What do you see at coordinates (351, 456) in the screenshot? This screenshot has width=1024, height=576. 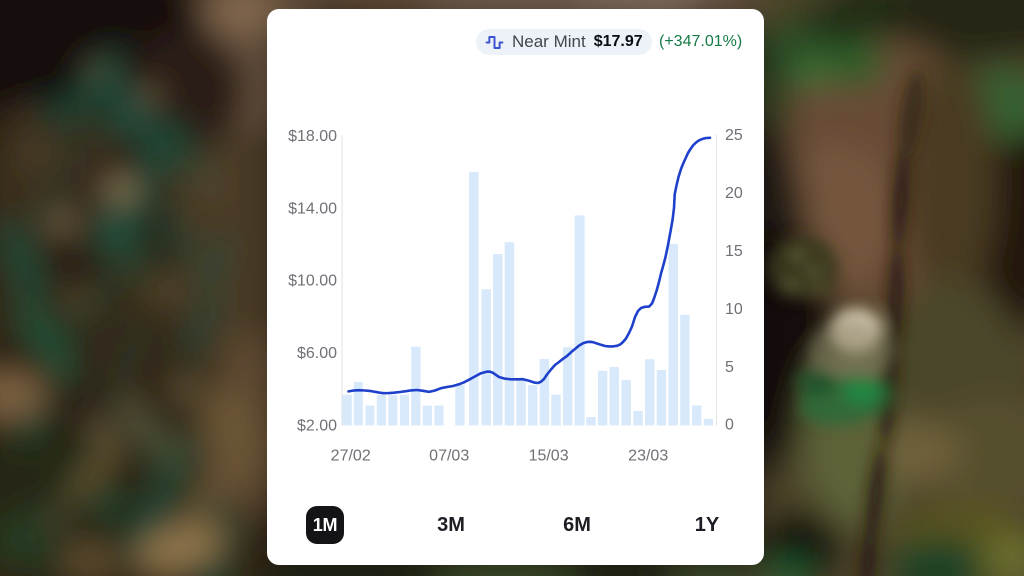 I see `svg-text: 27/02` at bounding box center [351, 456].